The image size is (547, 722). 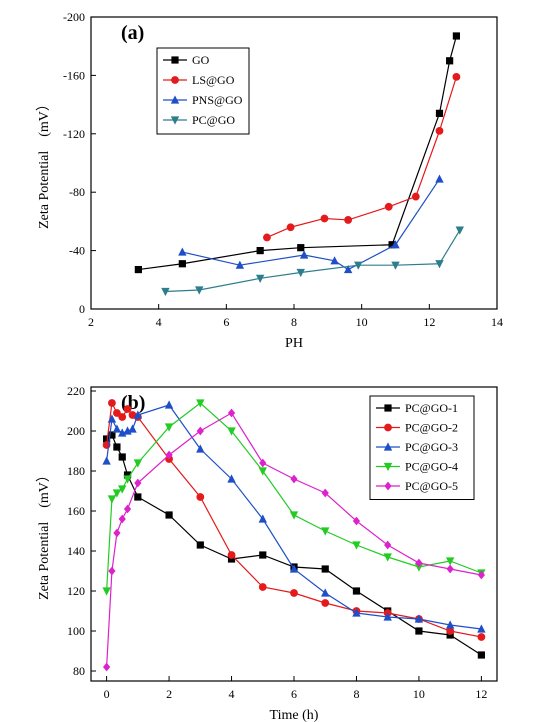 I want to click on y-axis-title: Zeta Potential (mV）, so click(x=44, y=163).